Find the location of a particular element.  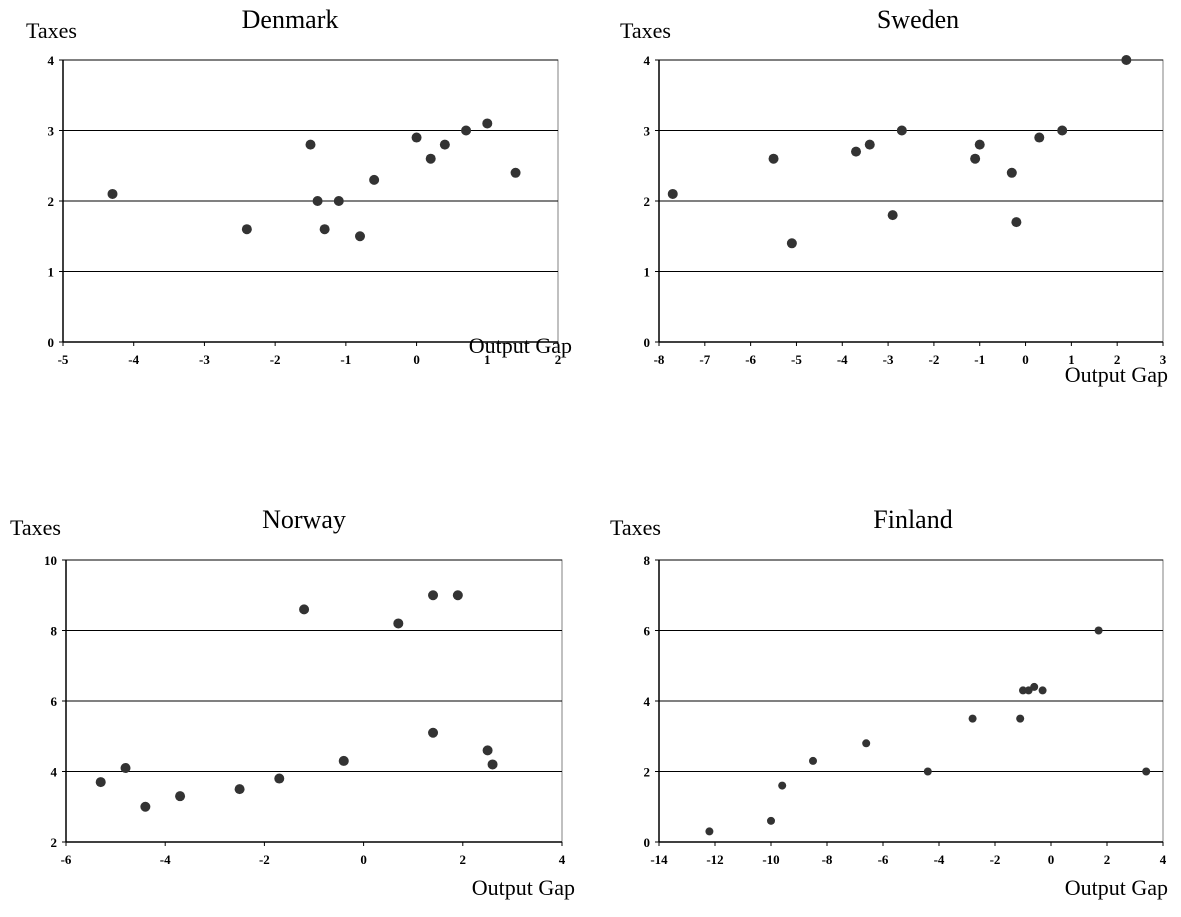

chart-title: Denmark is located at coordinates (290, 19).